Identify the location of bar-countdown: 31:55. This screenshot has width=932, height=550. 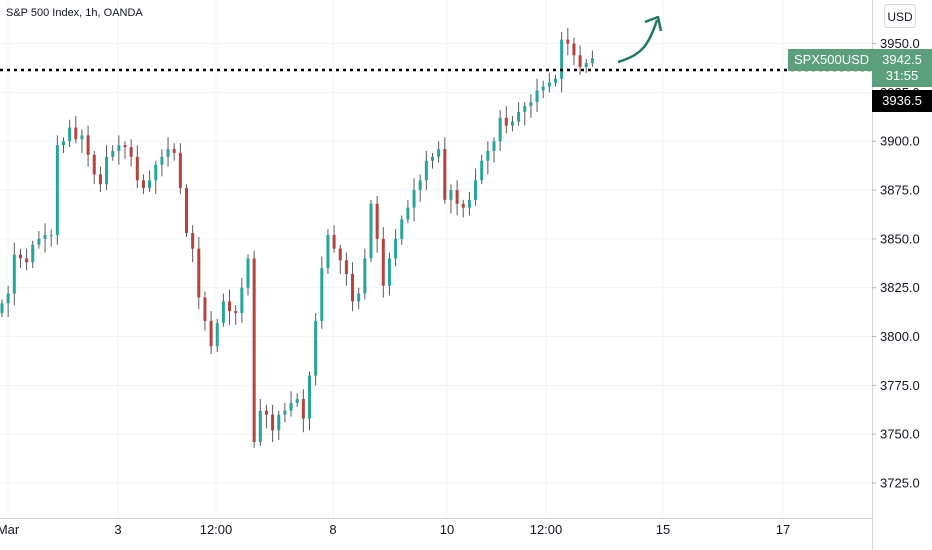
(902, 75).